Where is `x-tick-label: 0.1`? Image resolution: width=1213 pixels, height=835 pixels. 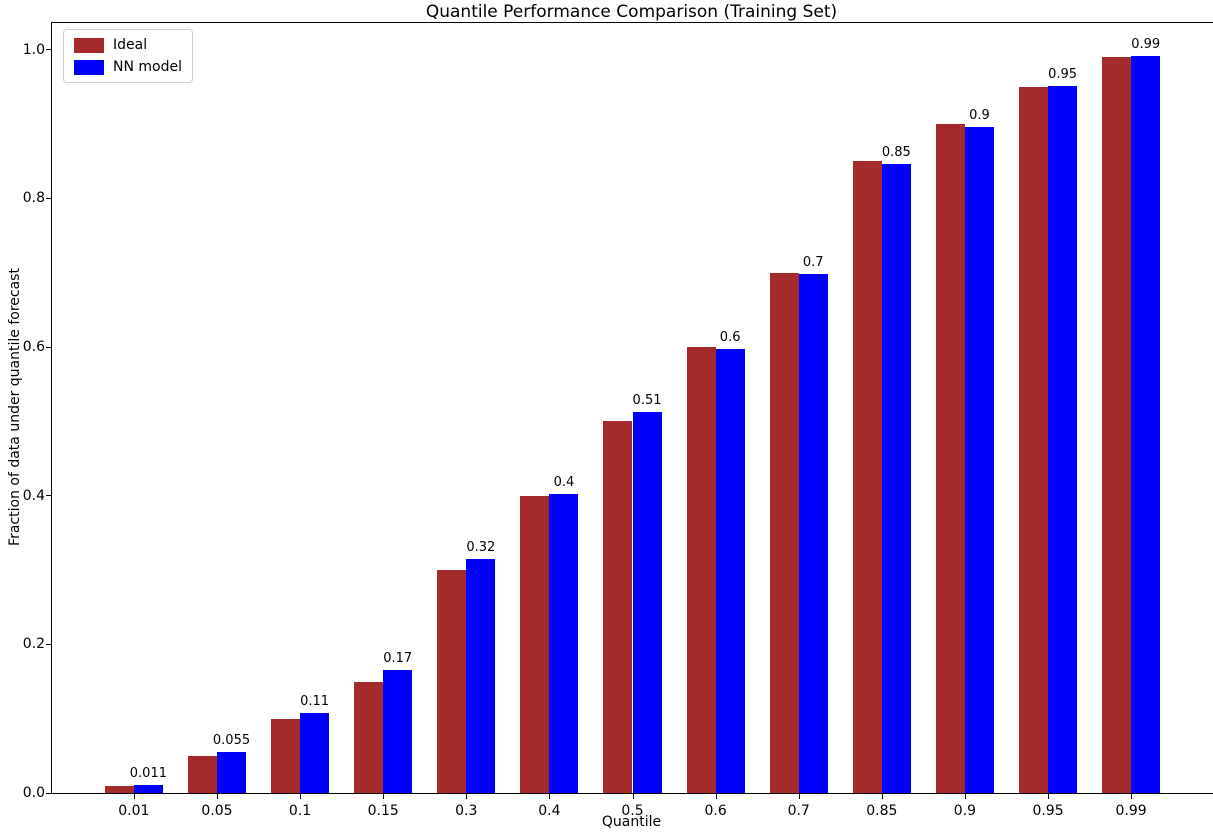 x-tick-label: 0.1 is located at coordinates (300, 811).